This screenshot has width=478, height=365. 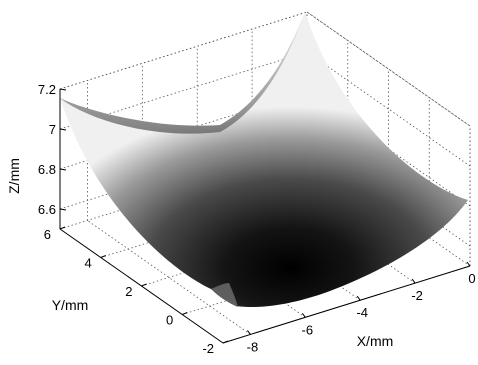 What do you see at coordinates (47, 234) in the screenshot?
I see `y-tick-label: 6` at bounding box center [47, 234].